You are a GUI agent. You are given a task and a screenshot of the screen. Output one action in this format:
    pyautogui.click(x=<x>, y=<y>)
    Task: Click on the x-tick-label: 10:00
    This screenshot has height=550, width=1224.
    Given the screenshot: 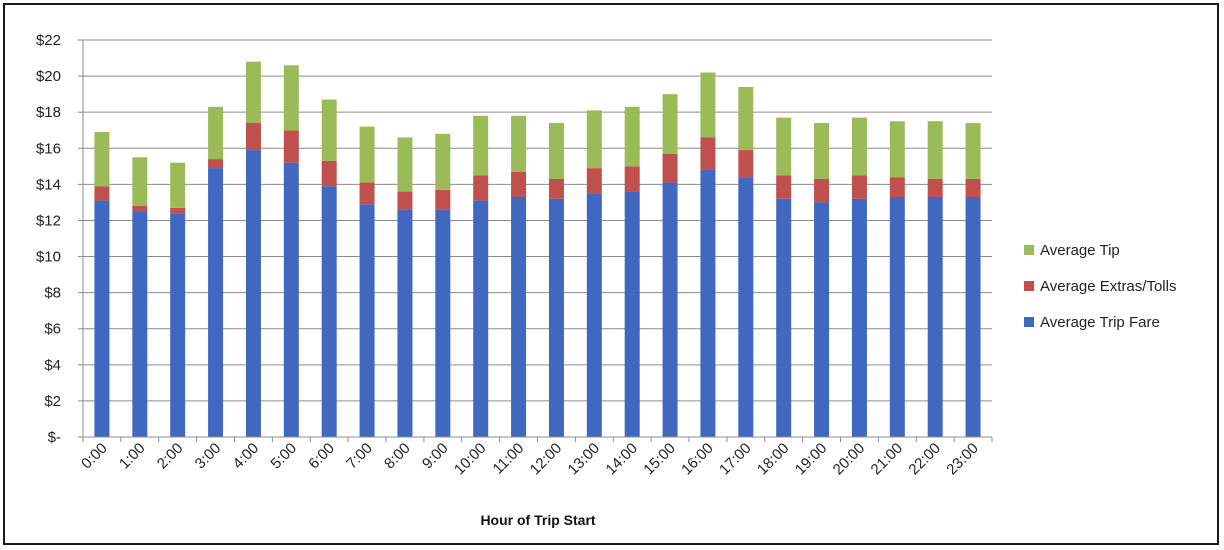 What is the action you would take?
    pyautogui.click(x=470, y=459)
    